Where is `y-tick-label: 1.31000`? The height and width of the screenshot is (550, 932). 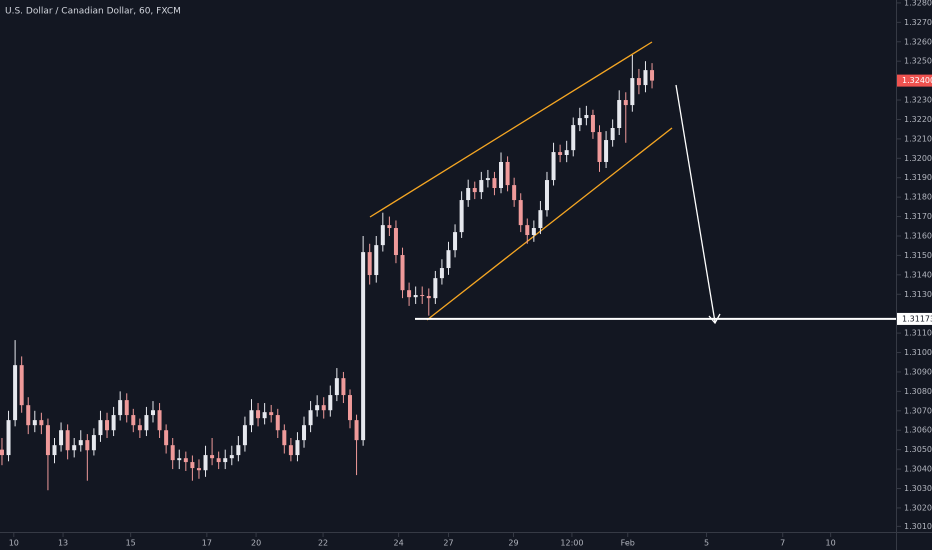 y-tick-label: 1.31000 is located at coordinates (918, 352).